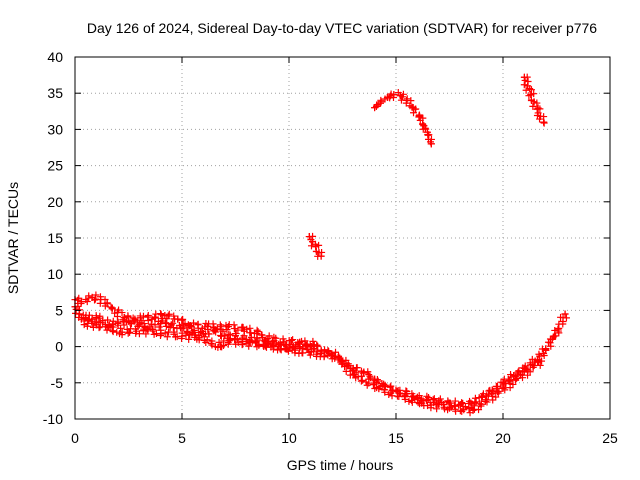  What do you see at coordinates (55, 202) in the screenshot?
I see `y-tick-label: 20` at bounding box center [55, 202].